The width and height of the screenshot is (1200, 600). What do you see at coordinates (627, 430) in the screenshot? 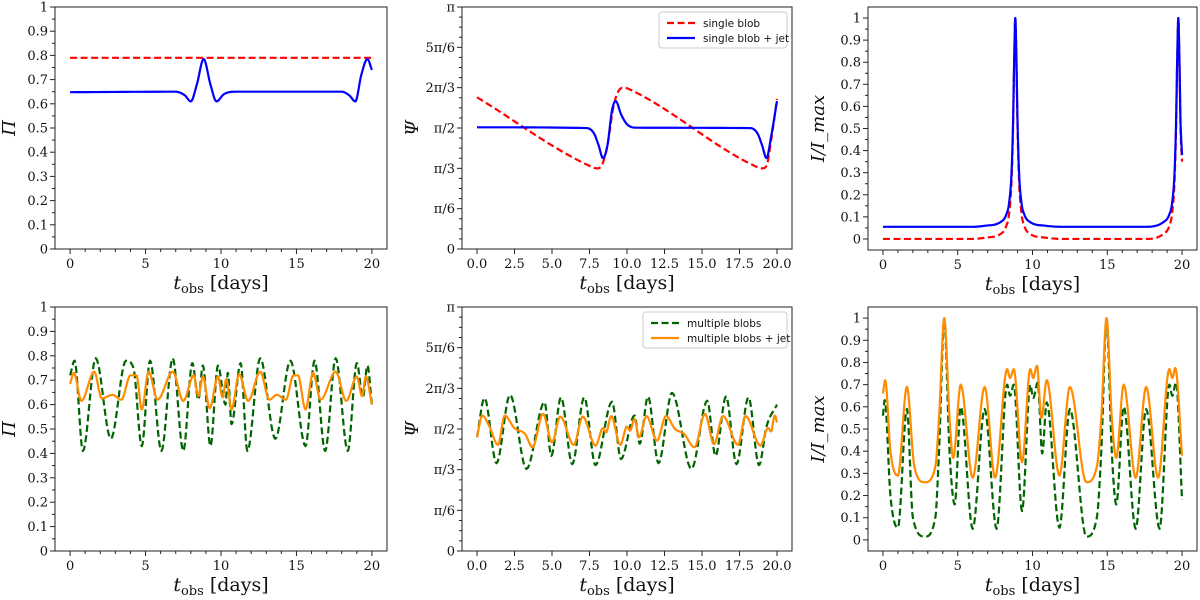
I see `series-line-multiple-blobs-jet` at bounding box center [627, 430].